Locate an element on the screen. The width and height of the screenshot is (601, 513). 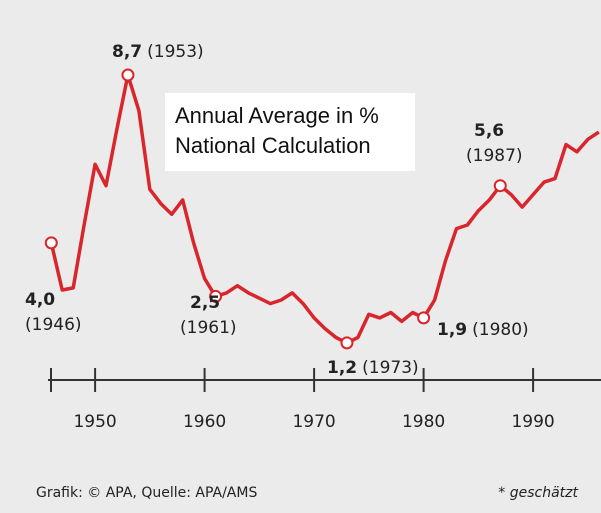
point-label: (1953) is located at coordinates (175, 52).